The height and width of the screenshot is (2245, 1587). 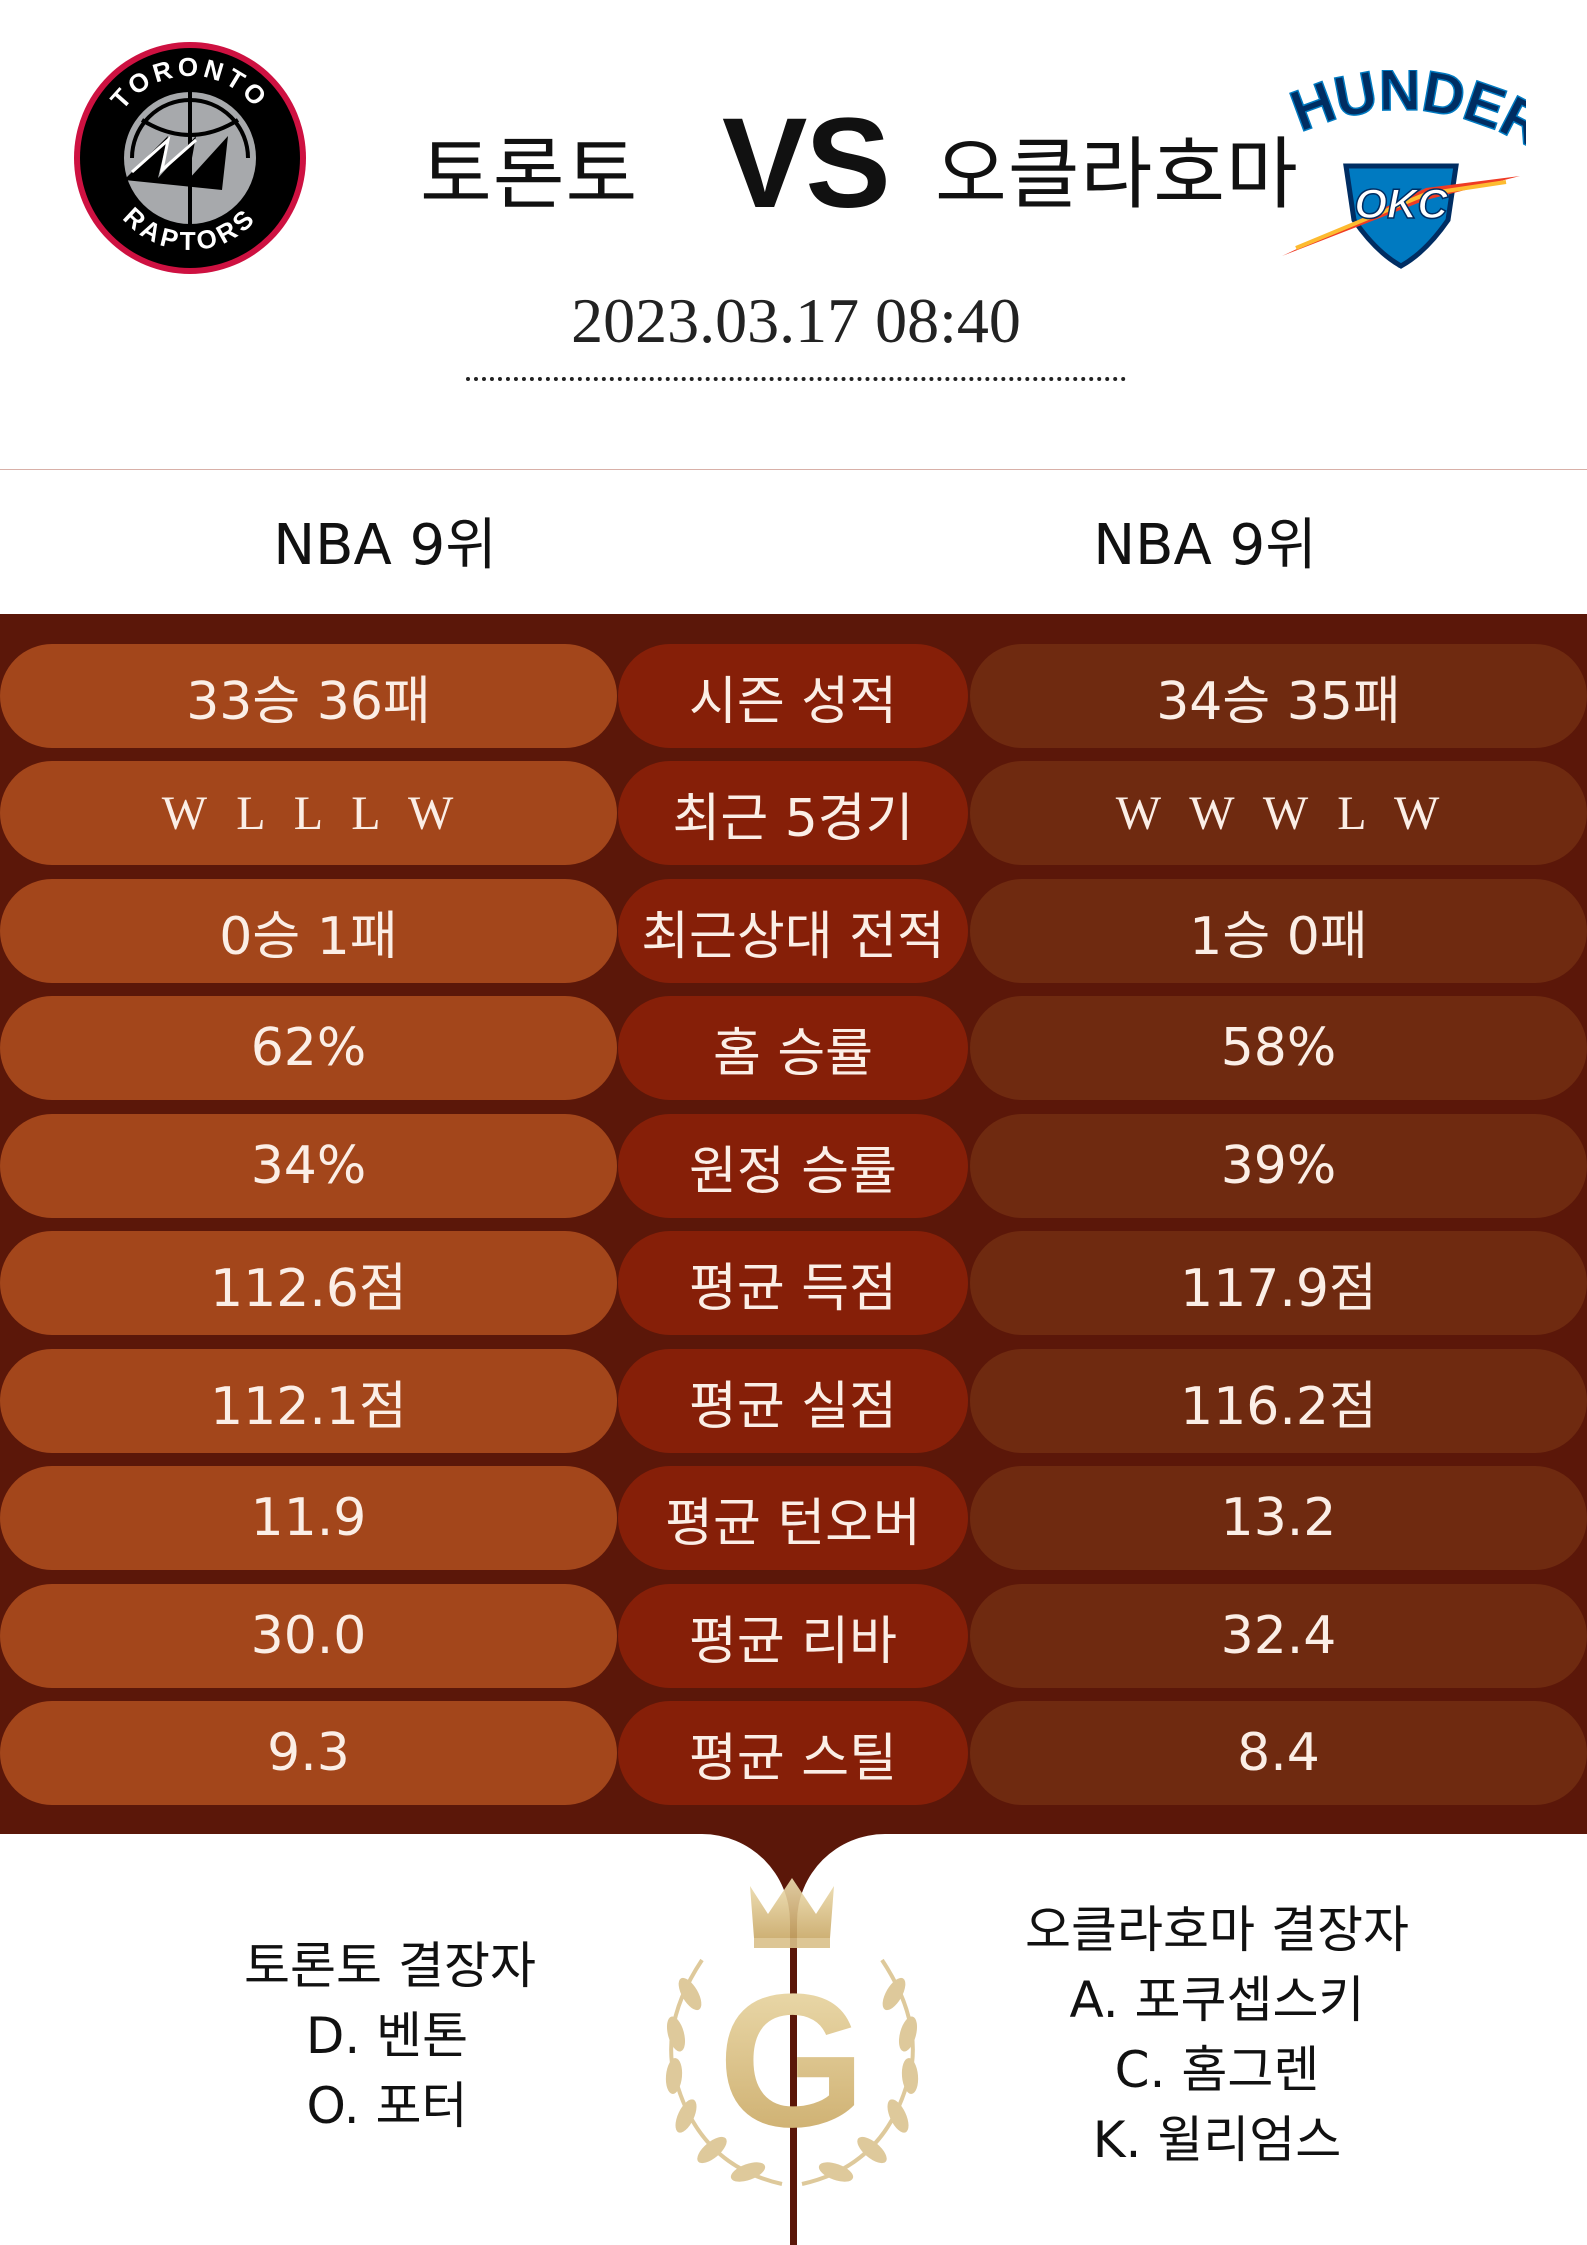 I want to click on stat-label: 최근상대 전적, so click(x=793, y=931).